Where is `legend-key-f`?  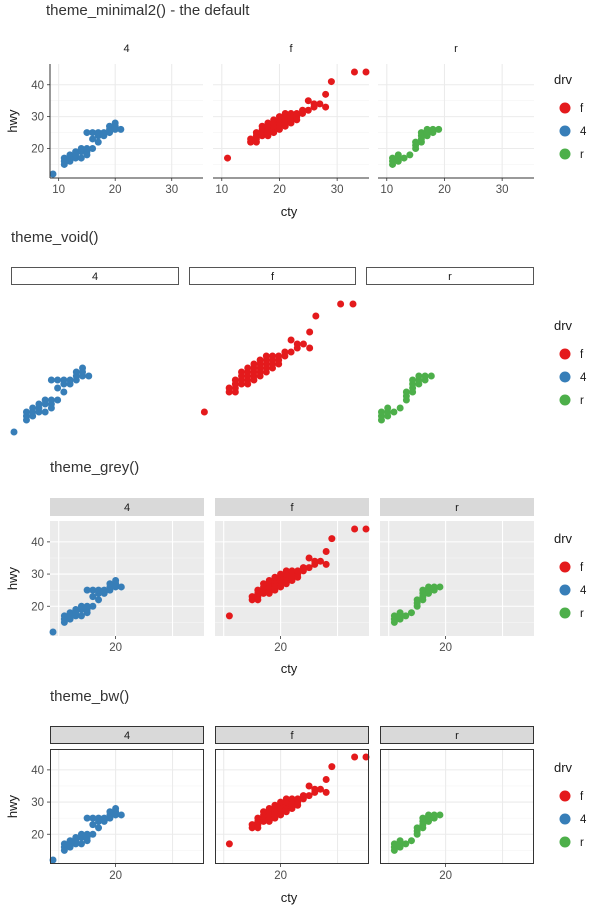
legend-key-f is located at coordinates (565, 796).